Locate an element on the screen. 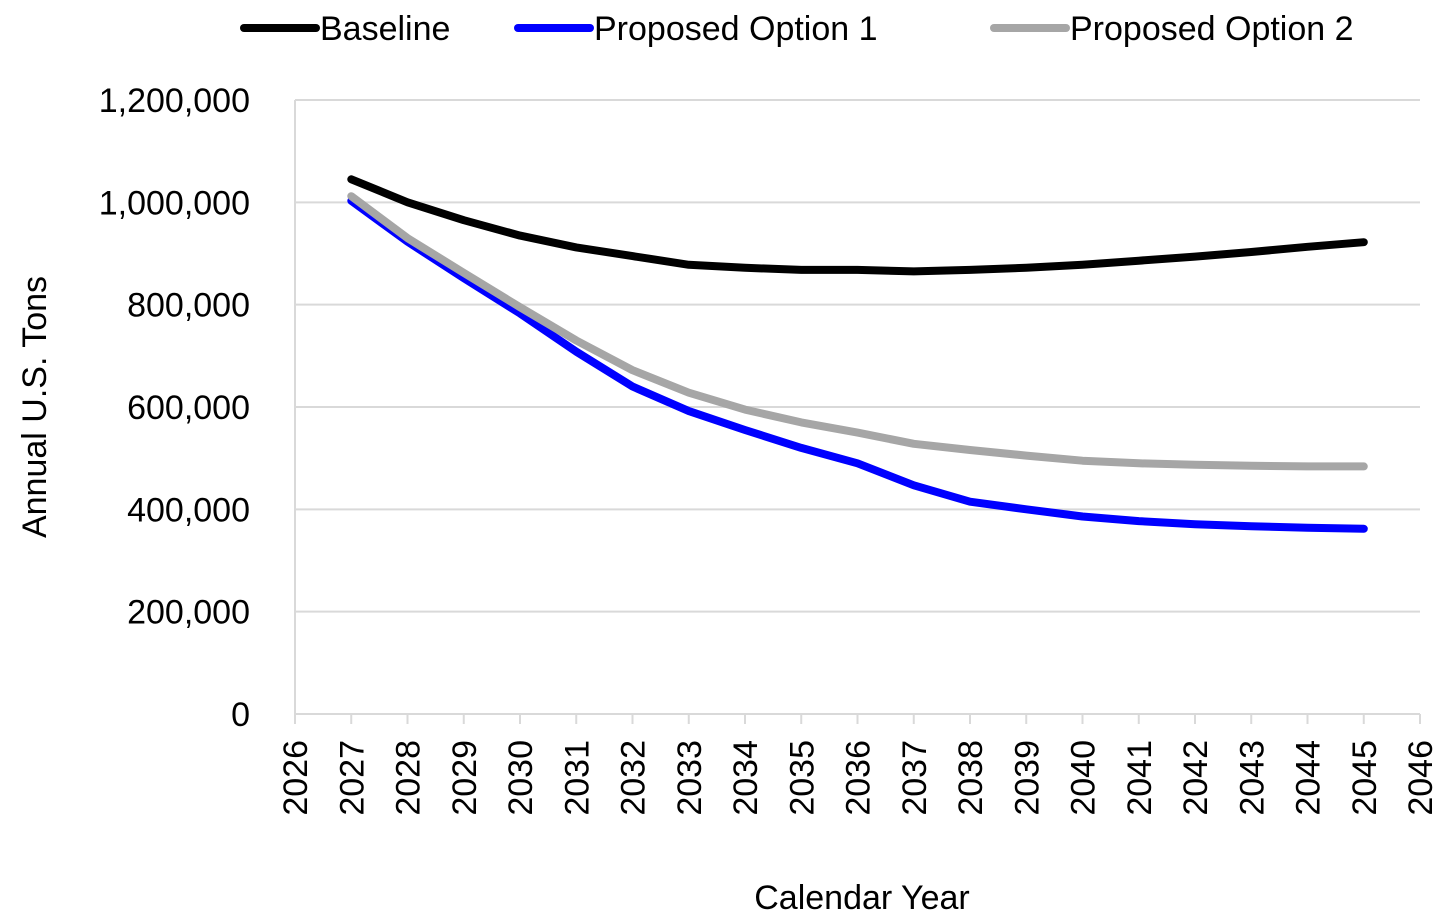 The image size is (1442, 919). x-tick-label: 2033 is located at coordinates (690, 778).